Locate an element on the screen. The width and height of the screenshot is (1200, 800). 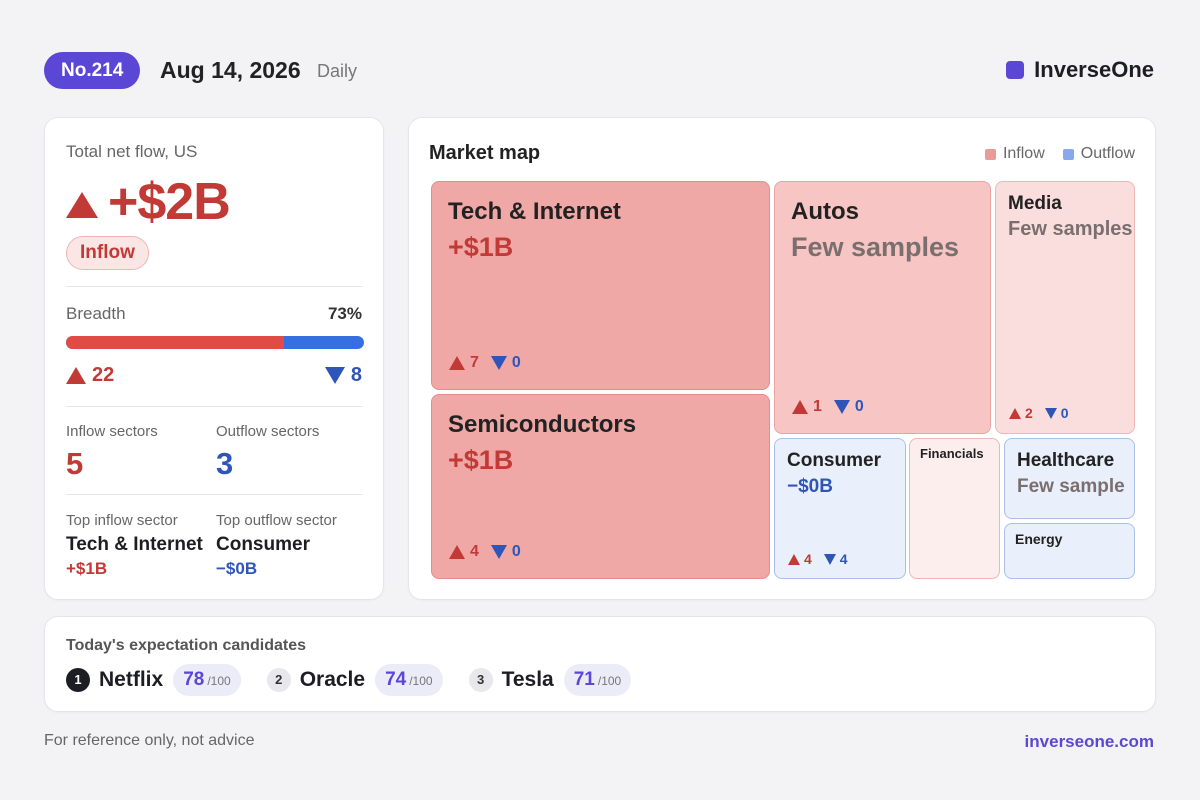
score-value: 78 is located at coordinates (194, 679).